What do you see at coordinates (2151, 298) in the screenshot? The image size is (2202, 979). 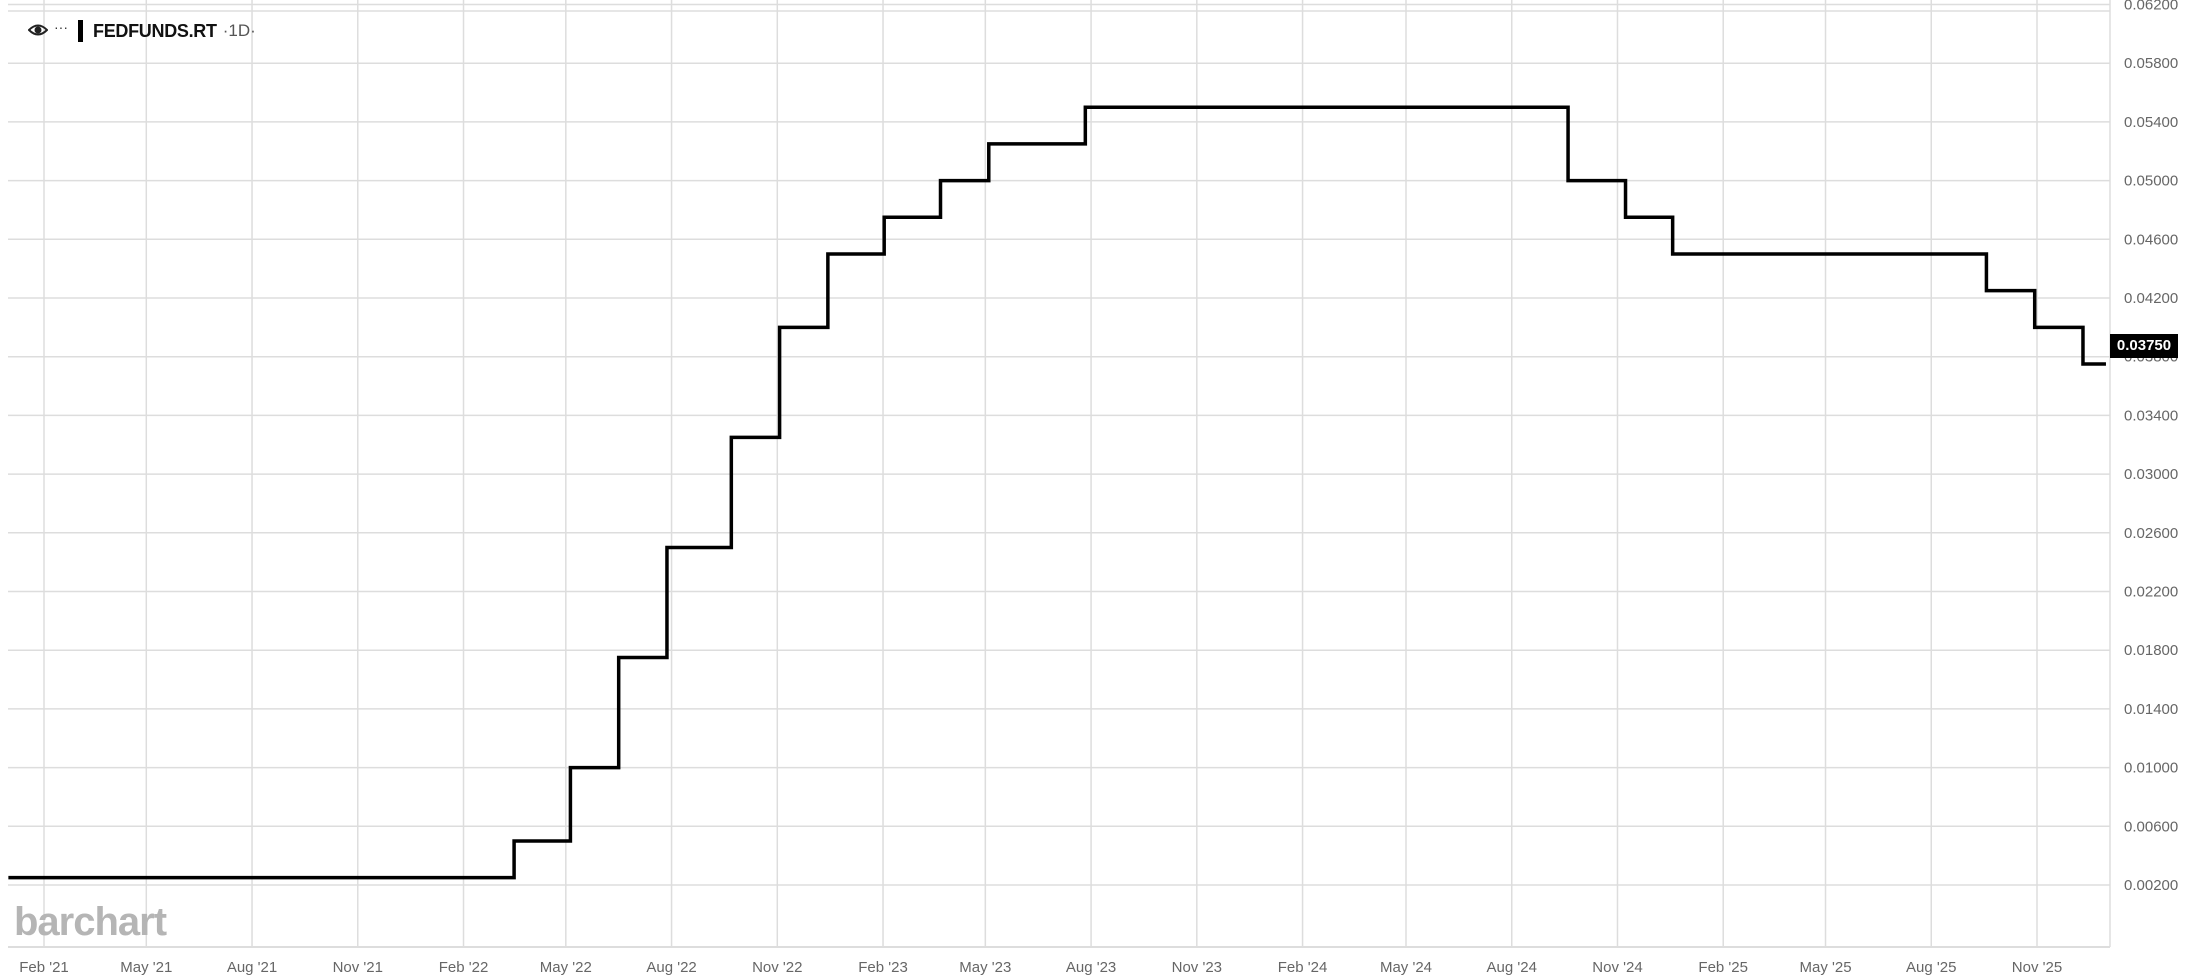 I see `y-tick-label: 0.04200` at bounding box center [2151, 298].